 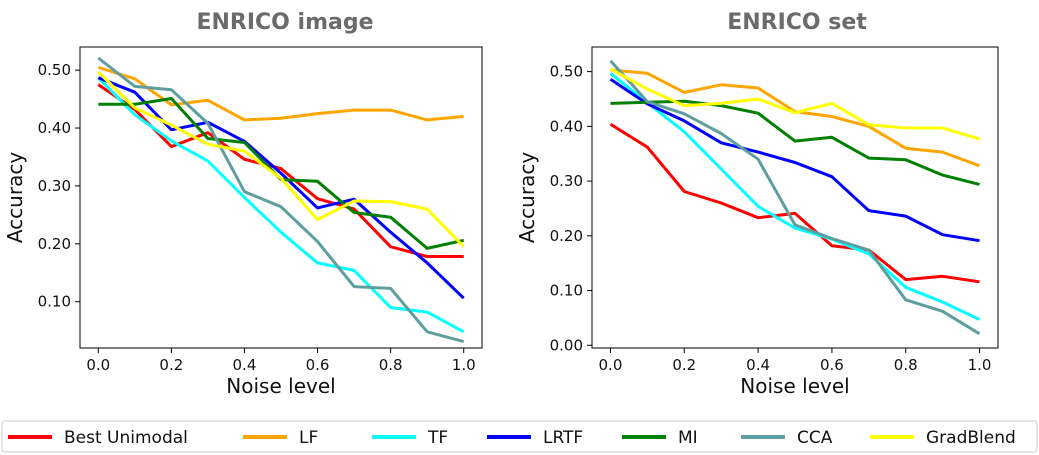 What do you see at coordinates (566, 345) in the screenshot?
I see `y-tick-label: 0.00` at bounding box center [566, 345].